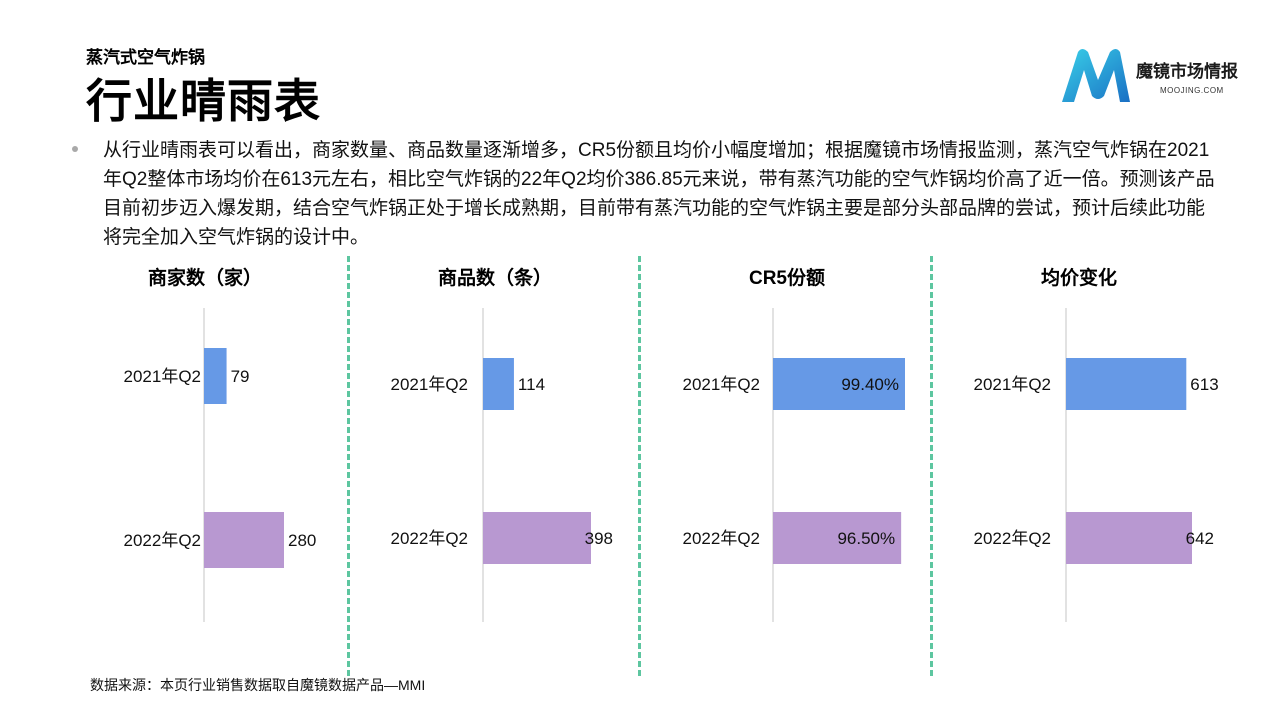 This screenshot has height=720, width=1280. Describe the element at coordinates (258, 685) in the screenshot. I see `data-source-note: 数据来源：本页行业销售数据取自魔镜数据产品—MMI` at that location.